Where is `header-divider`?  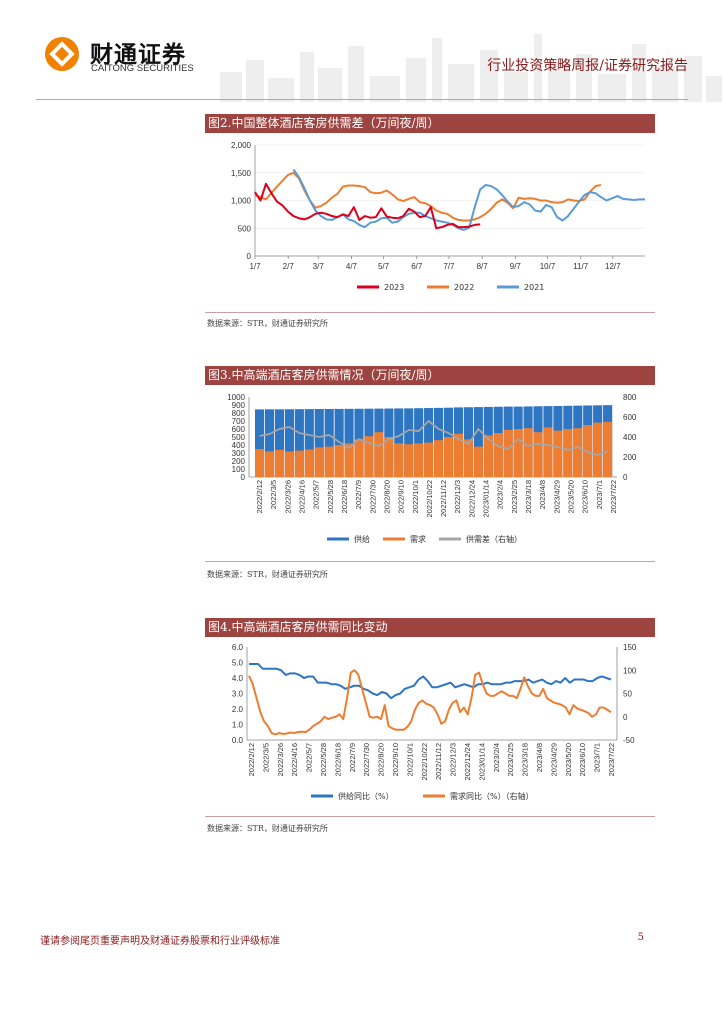
header-divider is located at coordinates (362, 99).